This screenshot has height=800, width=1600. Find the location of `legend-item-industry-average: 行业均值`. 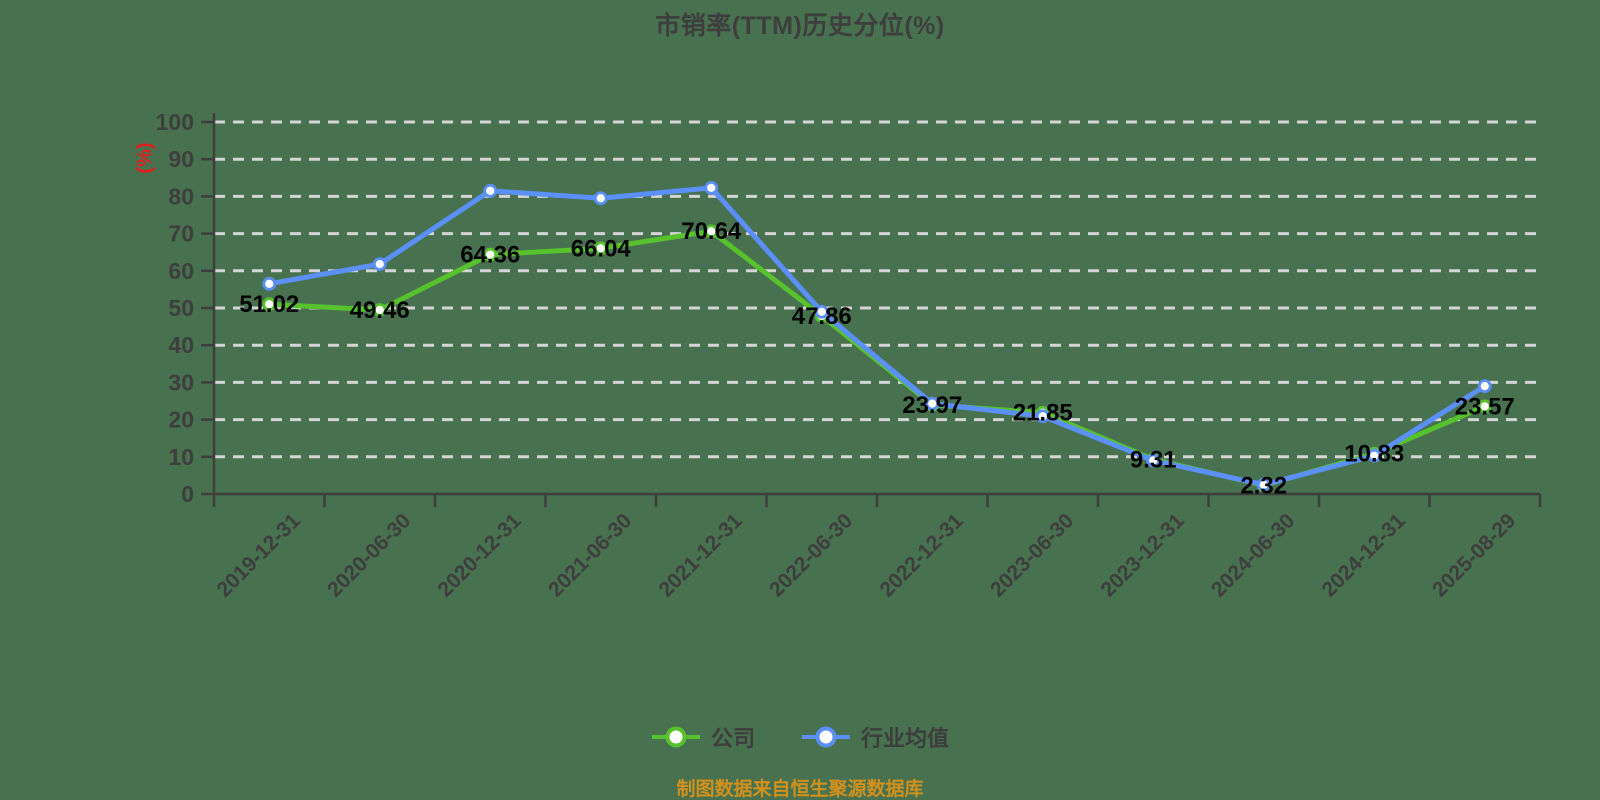

legend-item-industry-average: 行业均值 is located at coordinates (875, 737).